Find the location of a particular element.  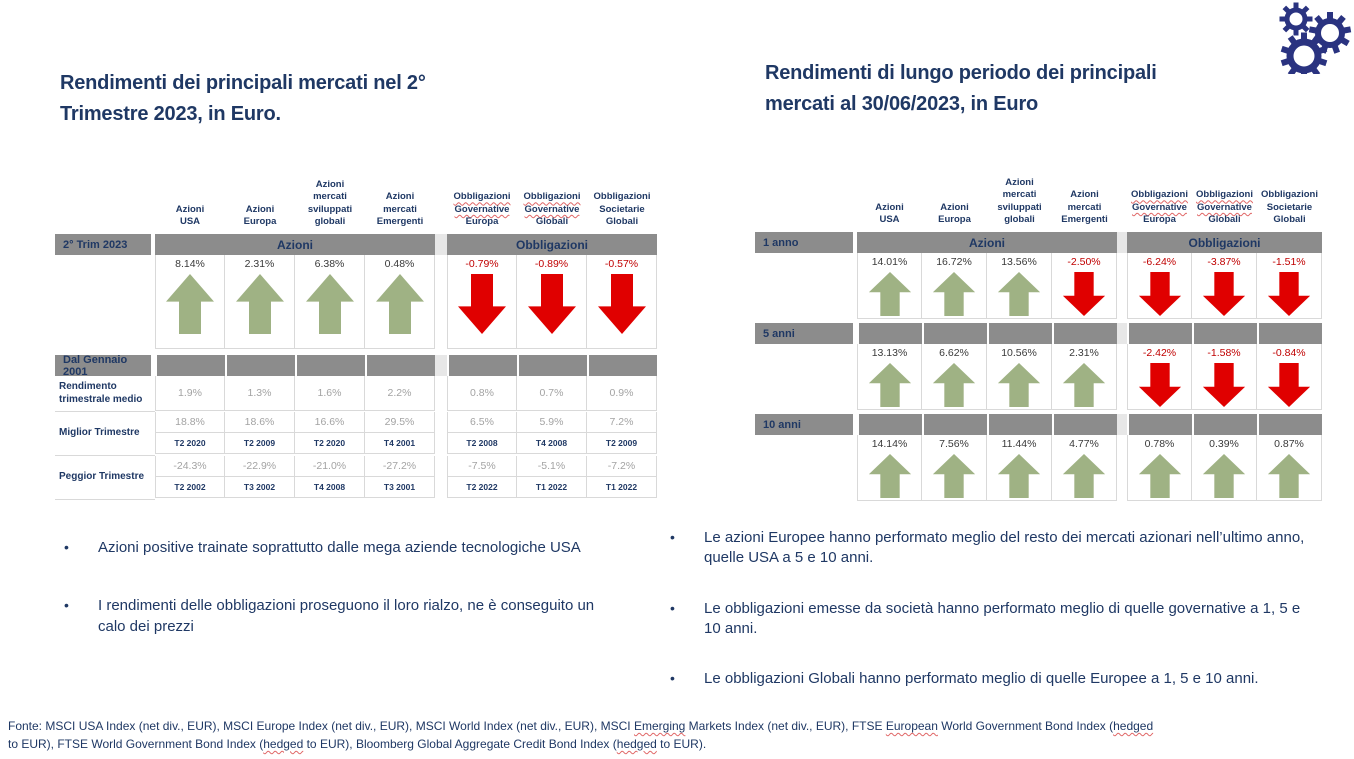

column-header: Obbligazioni Societarie Globali is located at coordinates (1289, 201).